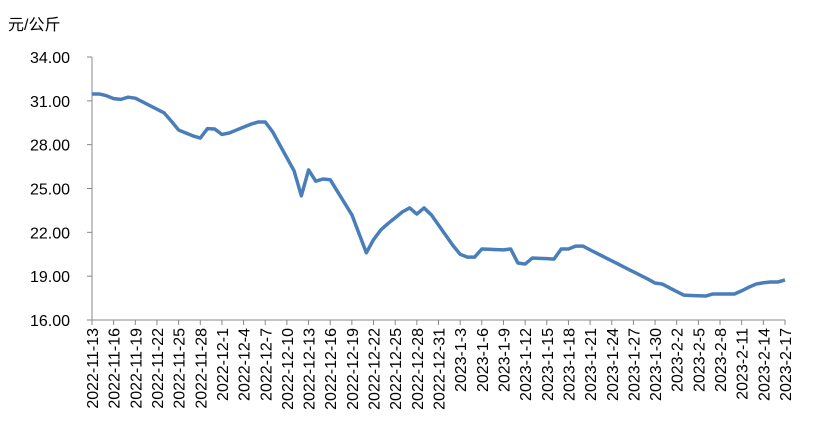 This screenshot has width=813, height=448. Describe the element at coordinates (591, 364) in the screenshot. I see `x-tick-label: 2023-1-21` at that location.